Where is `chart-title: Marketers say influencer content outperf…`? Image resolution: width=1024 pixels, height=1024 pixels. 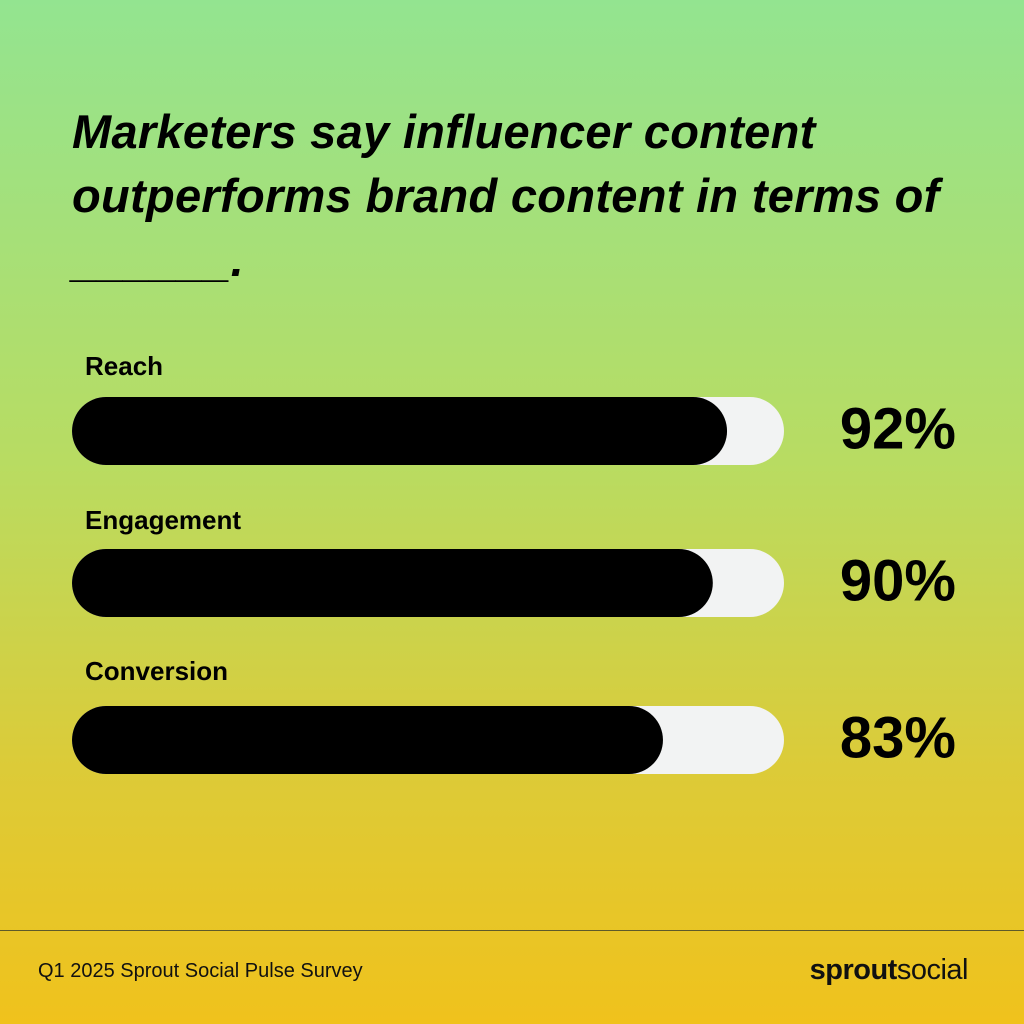 chart-title: Marketers say influencer content outperf… is located at coordinates (506, 195).